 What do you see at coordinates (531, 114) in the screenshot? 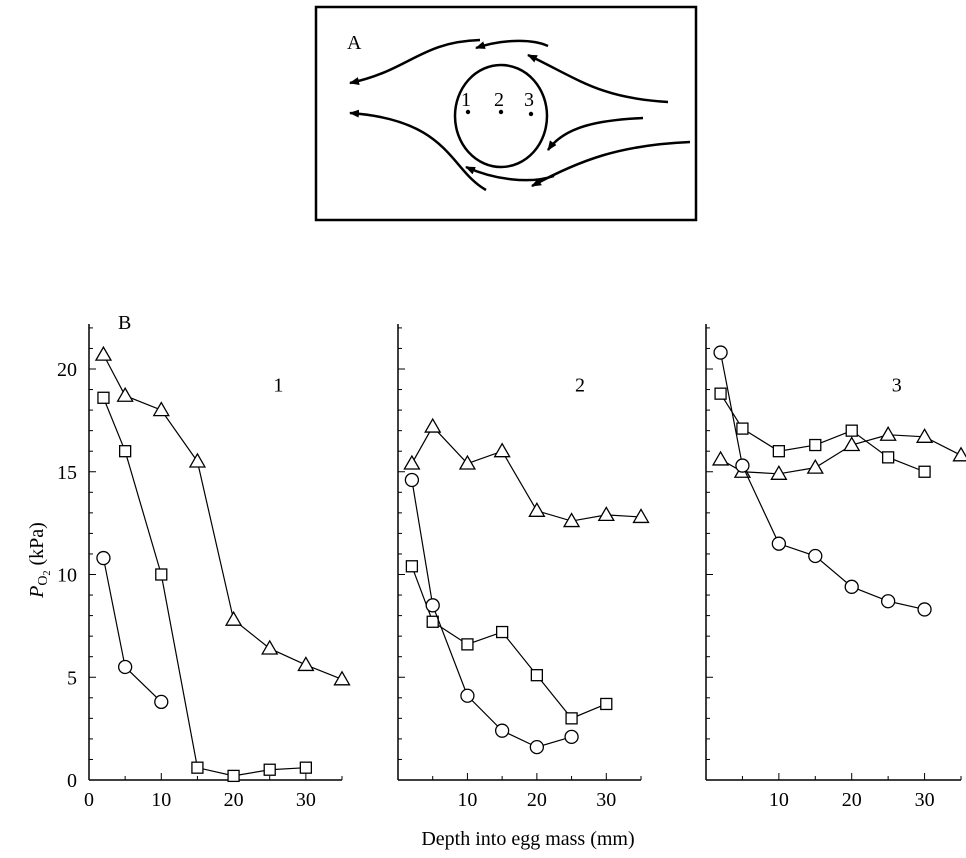
I see `sample-point-3-dot` at bounding box center [531, 114].